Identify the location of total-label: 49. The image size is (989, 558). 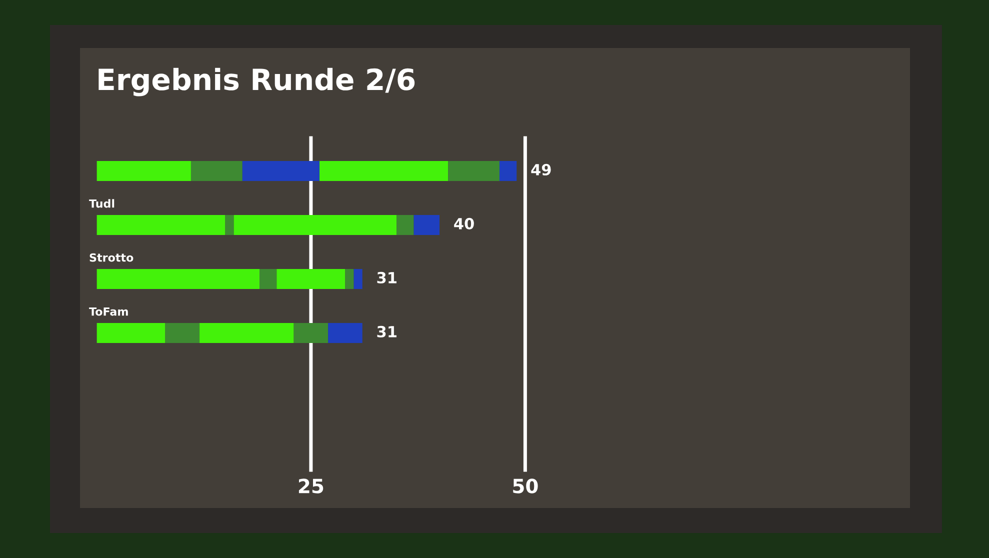
(541, 170).